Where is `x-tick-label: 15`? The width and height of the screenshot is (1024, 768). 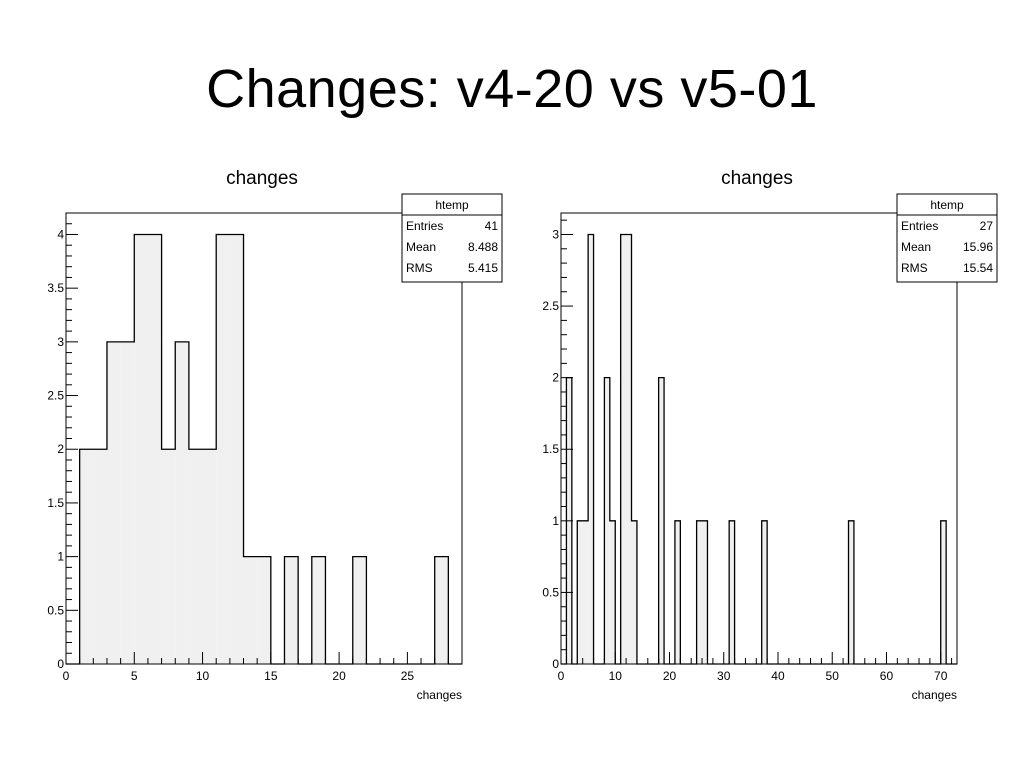 x-tick-label: 15 is located at coordinates (271, 676).